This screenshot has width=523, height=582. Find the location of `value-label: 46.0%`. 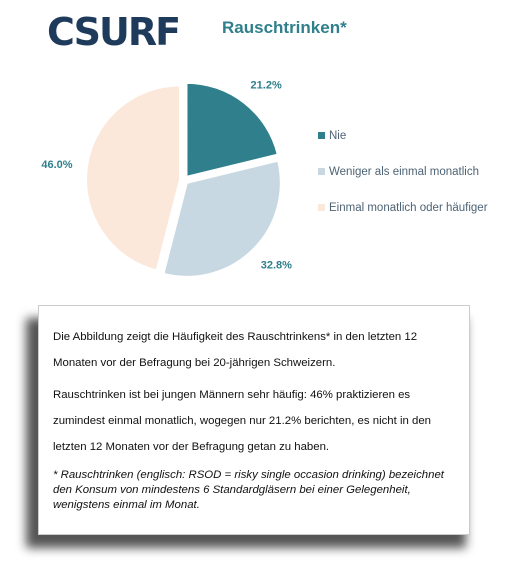

value-label: 46.0% is located at coordinates (56, 165).